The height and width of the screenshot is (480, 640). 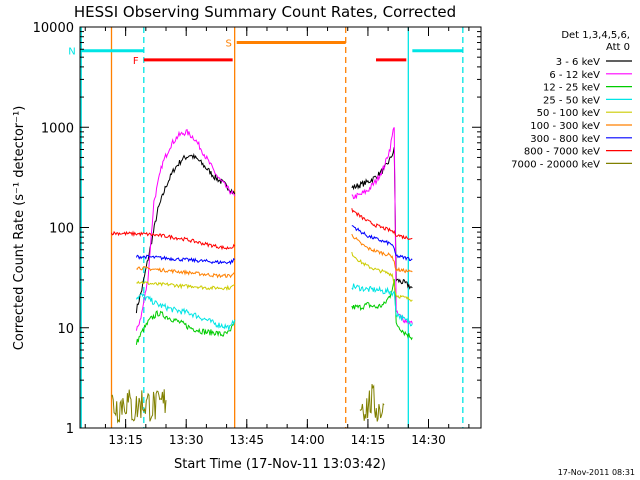 I want to click on y-axis-label: Corrected Count Rate (s⁻¹ detector⁻¹), so click(x=19, y=228).